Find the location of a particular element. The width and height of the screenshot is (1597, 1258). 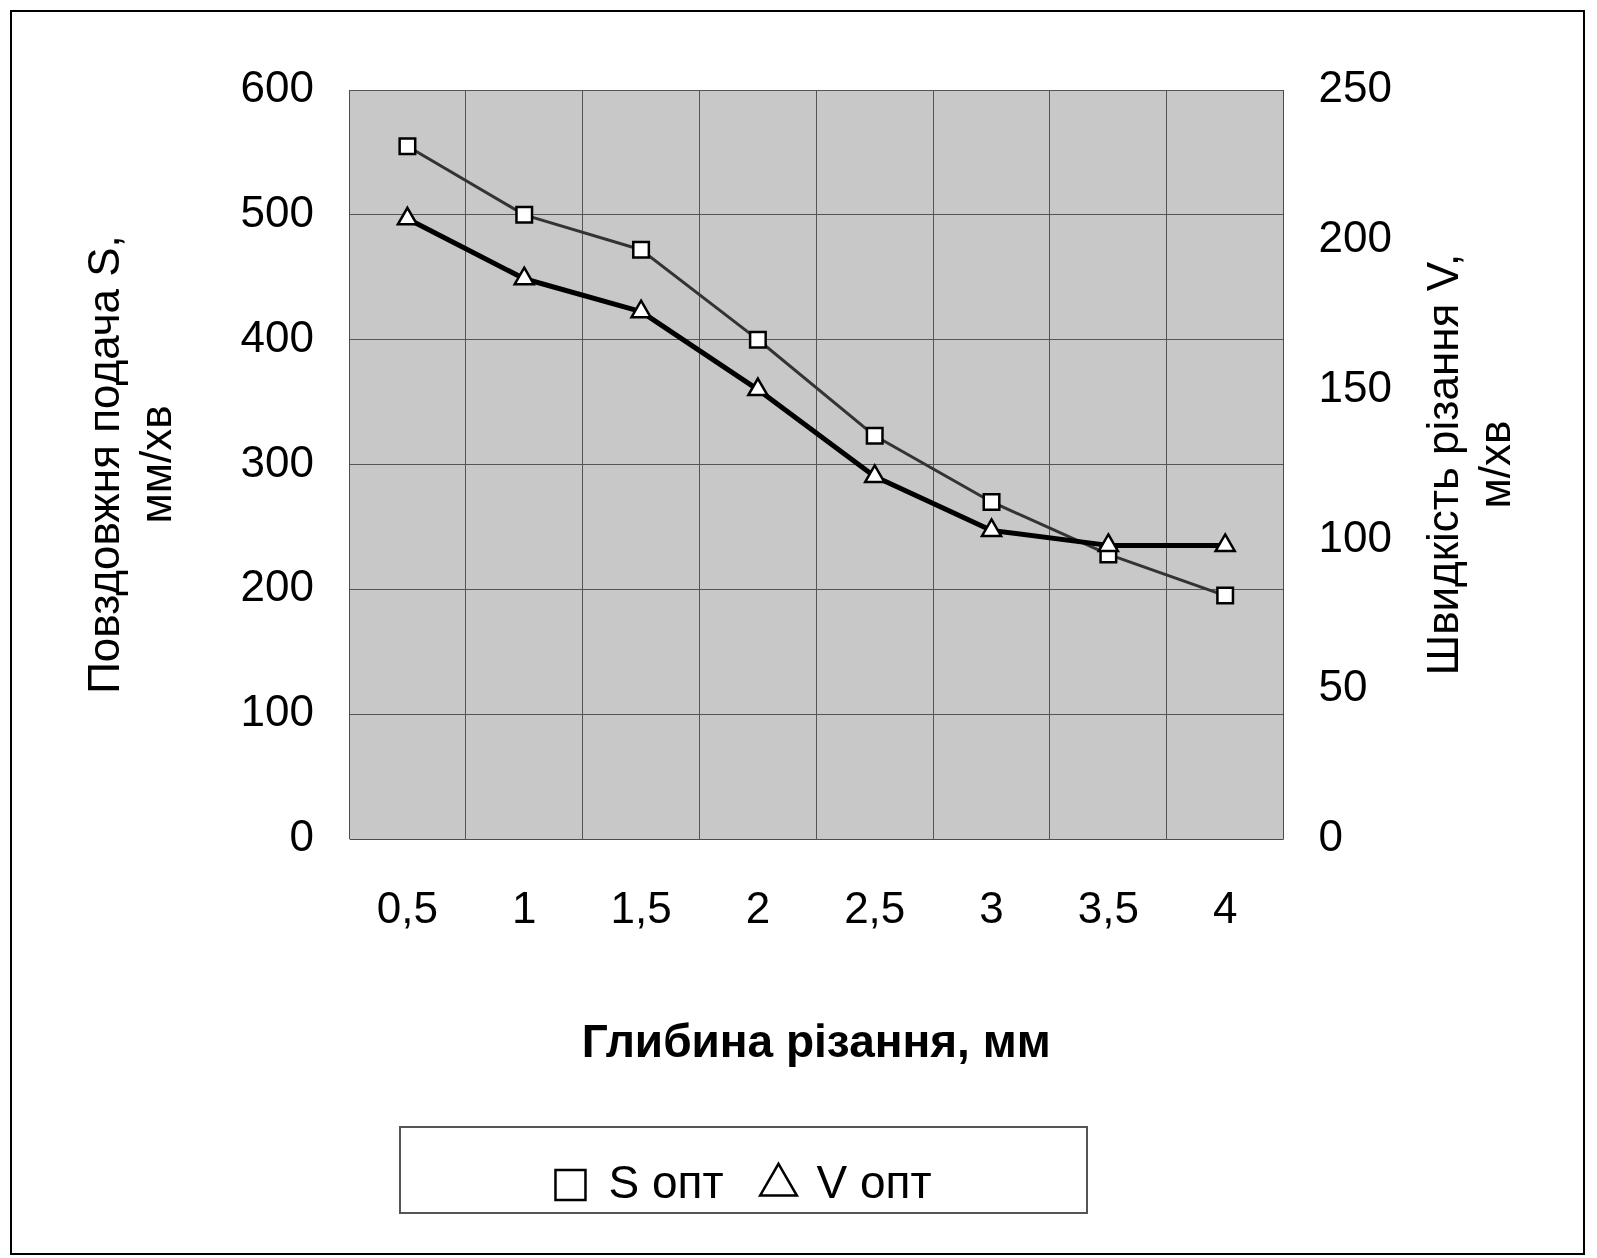

x-axis-title: Глибина різання, мм is located at coordinates (816, 1041).